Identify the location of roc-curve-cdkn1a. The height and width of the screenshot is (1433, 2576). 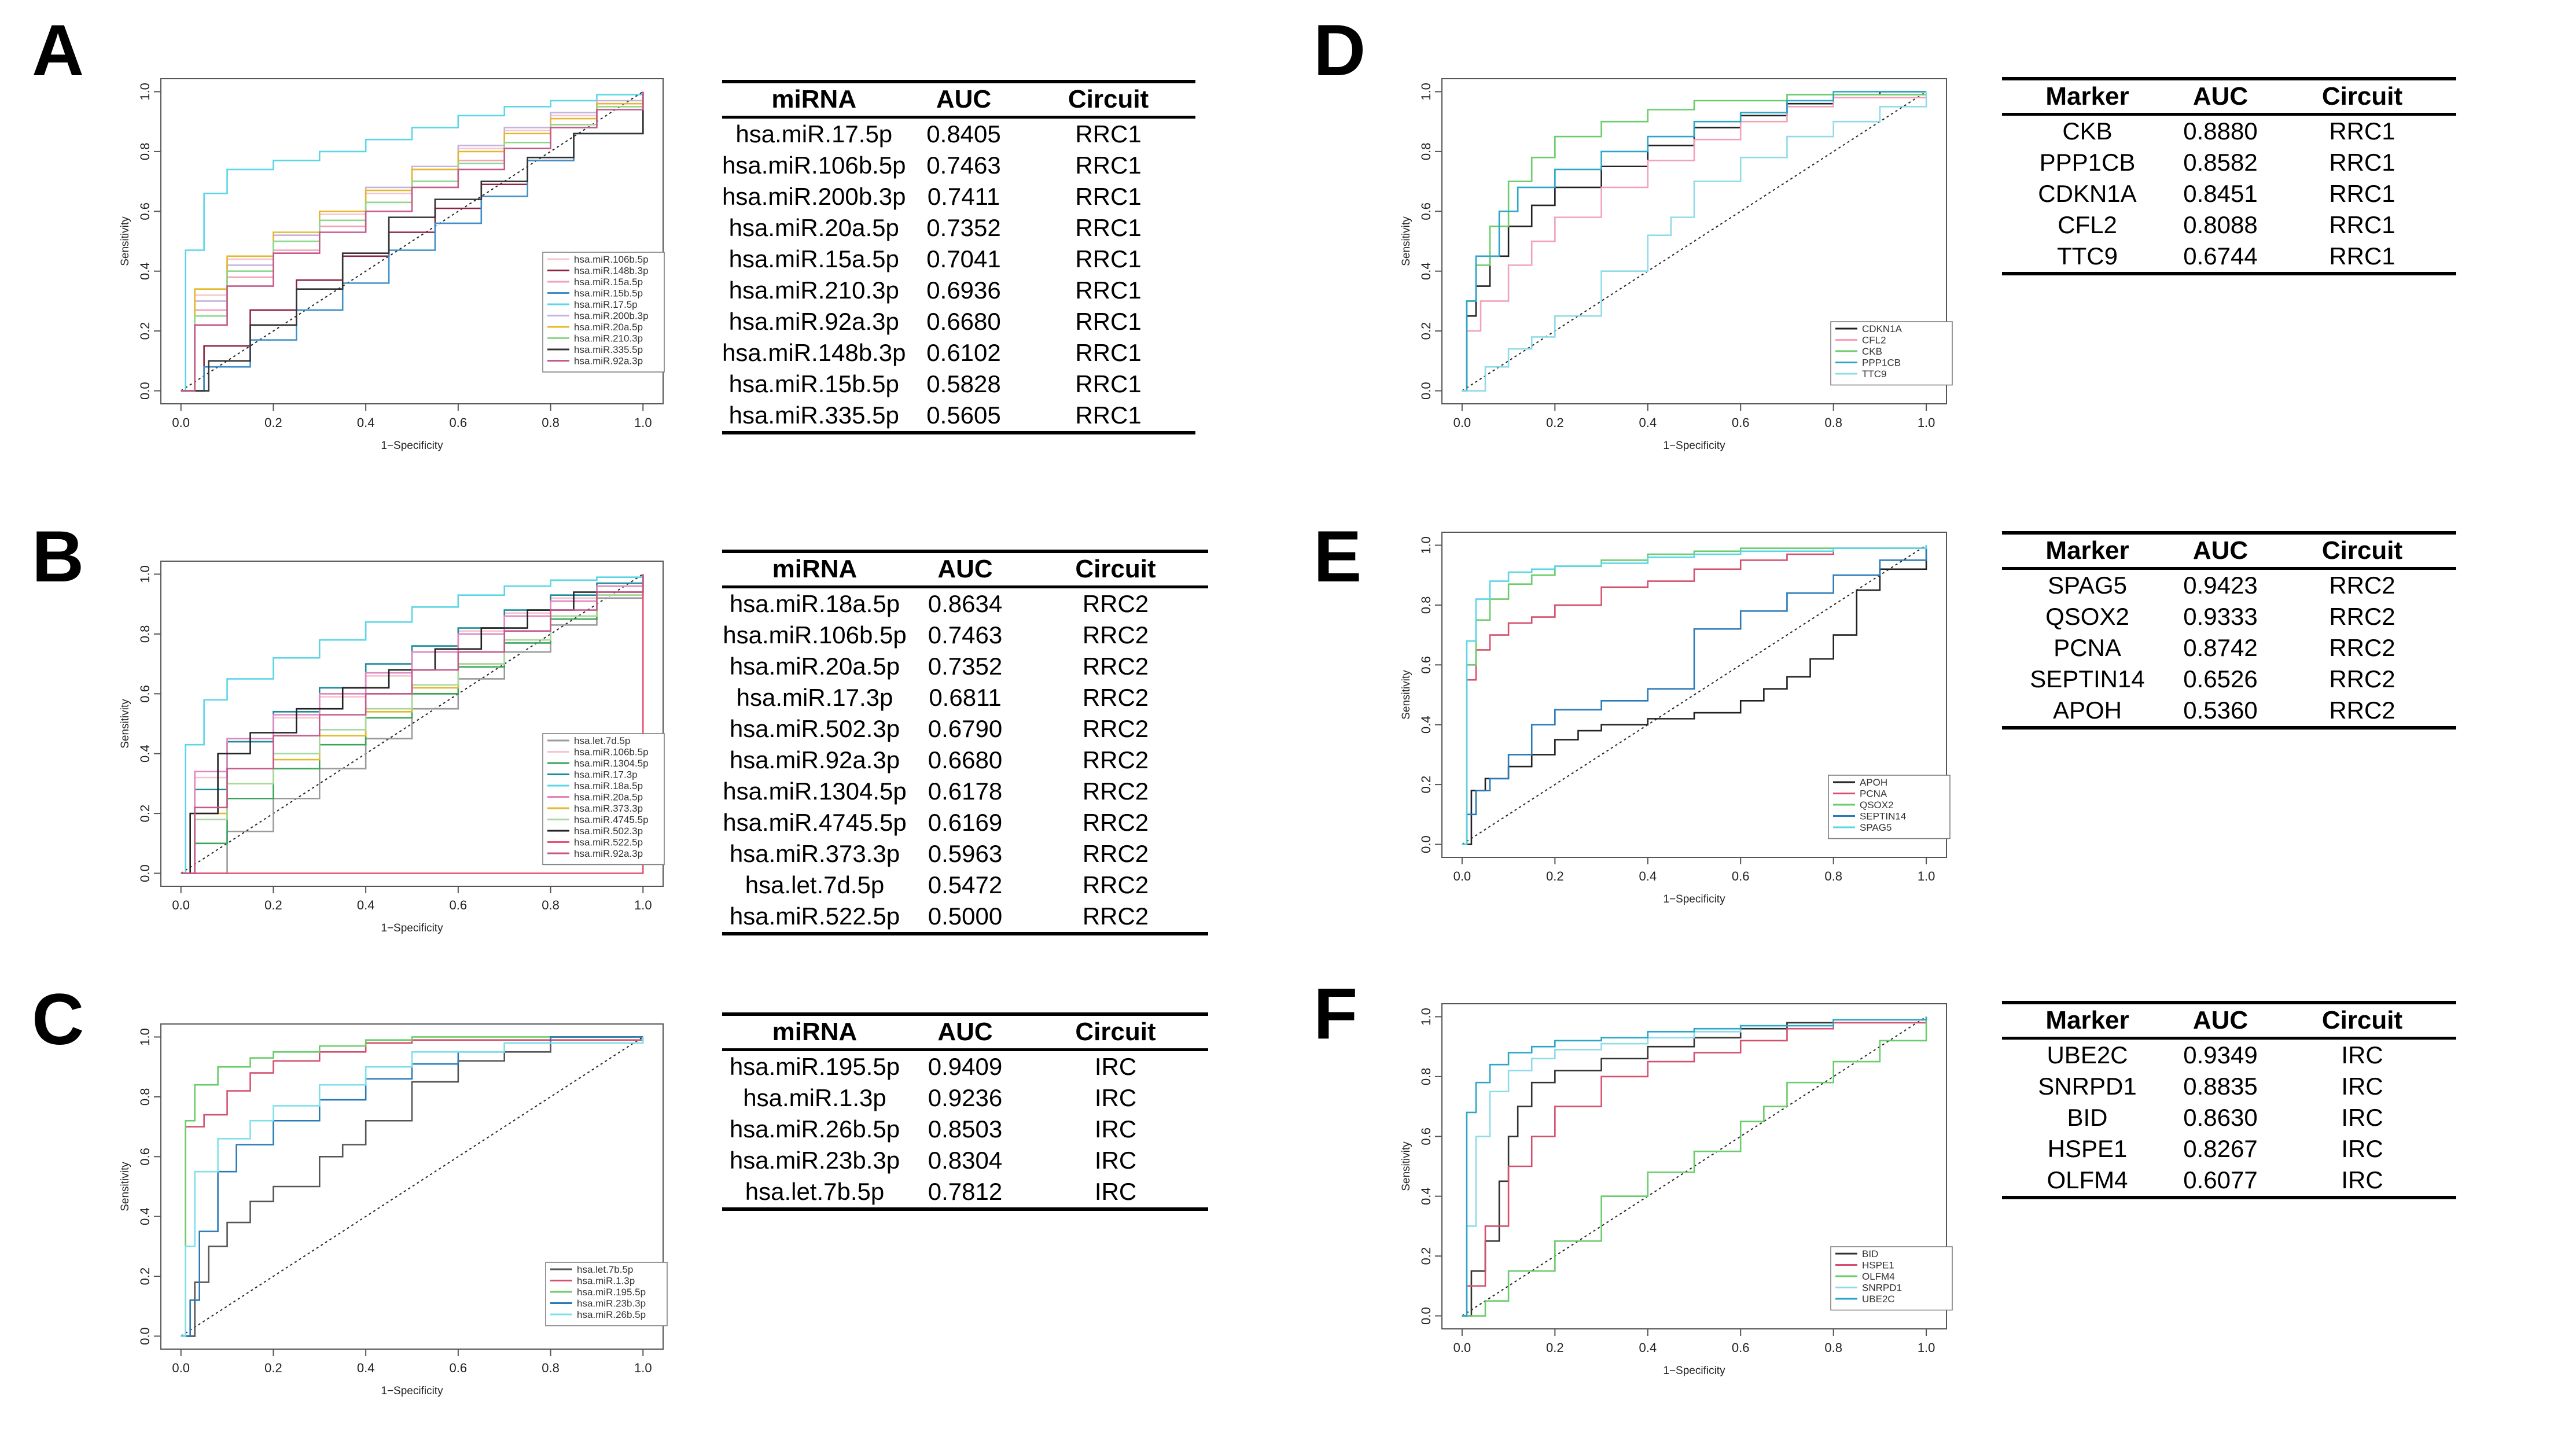
(1694, 241).